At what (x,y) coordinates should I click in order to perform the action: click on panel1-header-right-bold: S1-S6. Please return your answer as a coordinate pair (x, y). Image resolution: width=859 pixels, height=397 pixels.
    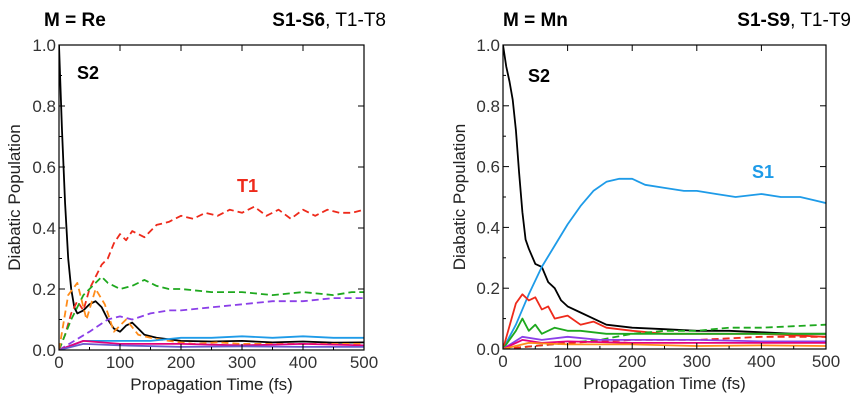
    Looking at the image, I should click on (298, 20).